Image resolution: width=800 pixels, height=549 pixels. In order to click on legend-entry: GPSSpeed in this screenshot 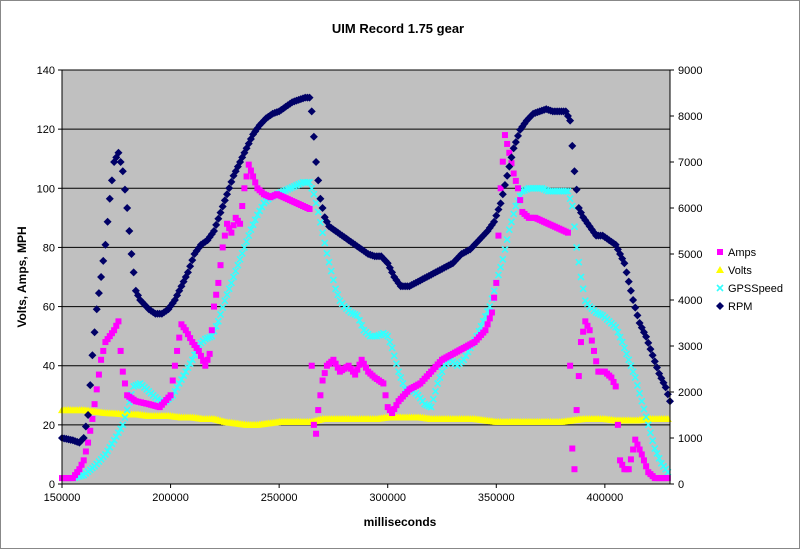, I will do `click(755, 289)`.